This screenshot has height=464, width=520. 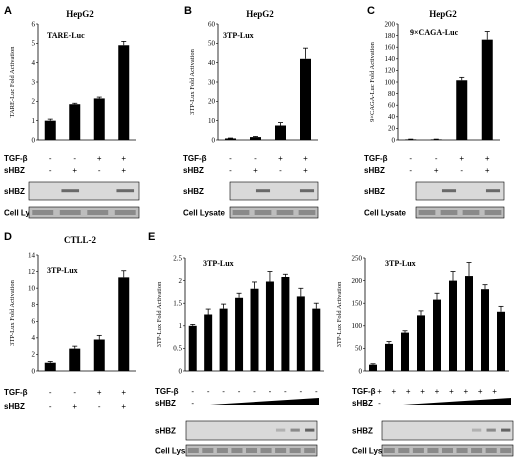 What do you see at coordinates (460, 212) in the screenshot?
I see `blot-lysate` at bounding box center [460, 212].